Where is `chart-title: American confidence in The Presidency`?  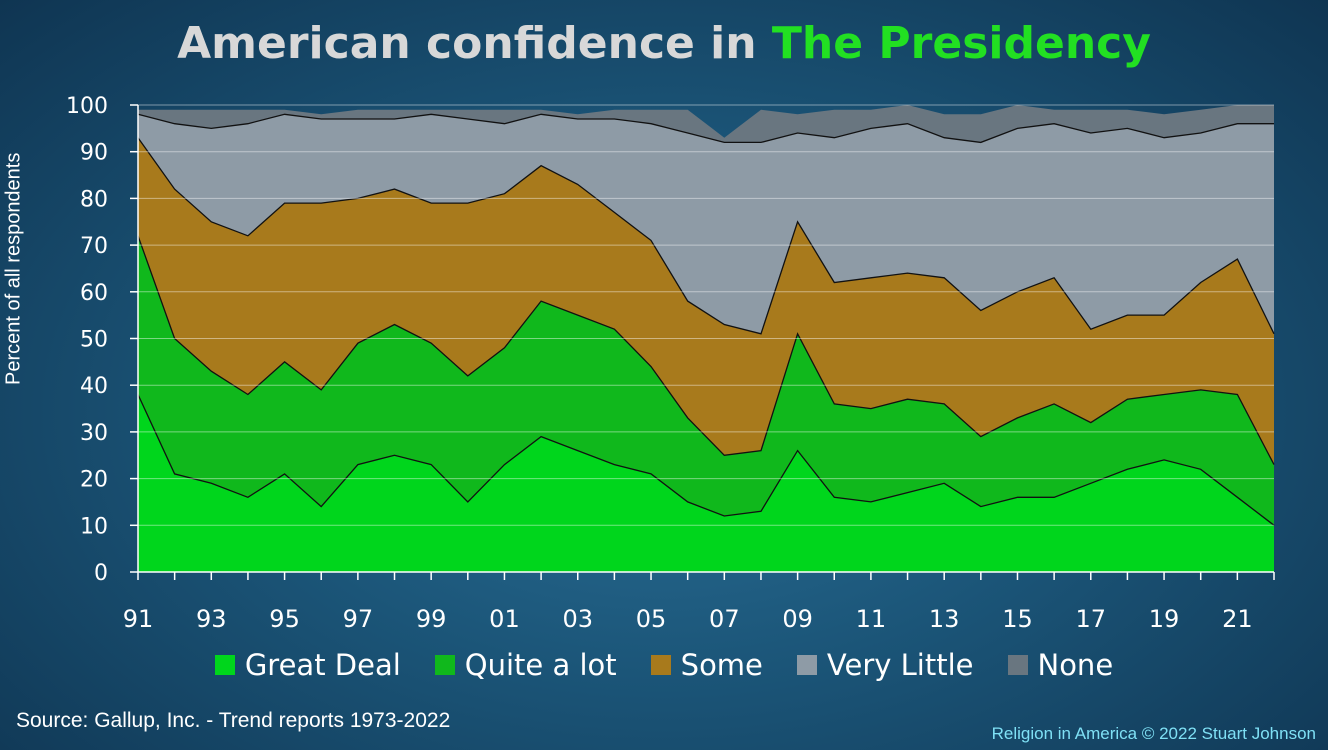
chart-title: American confidence in The Presidency is located at coordinates (664, 43).